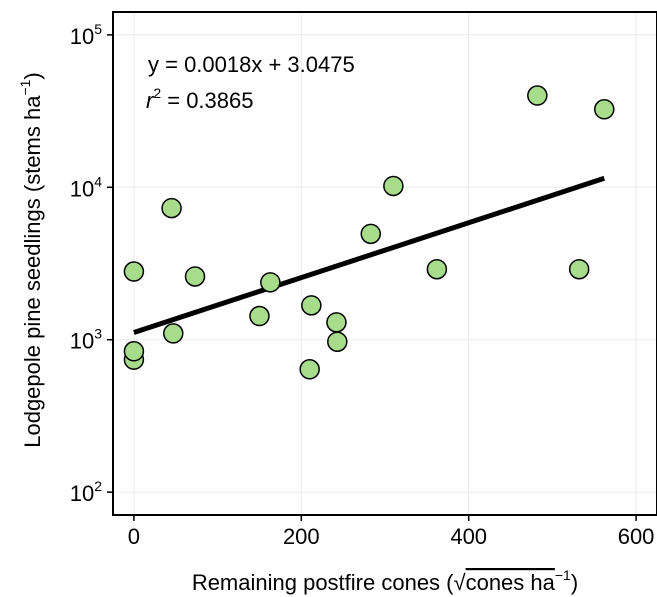 The image size is (657, 597). What do you see at coordinates (32, 75) in the screenshot?
I see `y-axis-title-close: )` at bounding box center [32, 75].